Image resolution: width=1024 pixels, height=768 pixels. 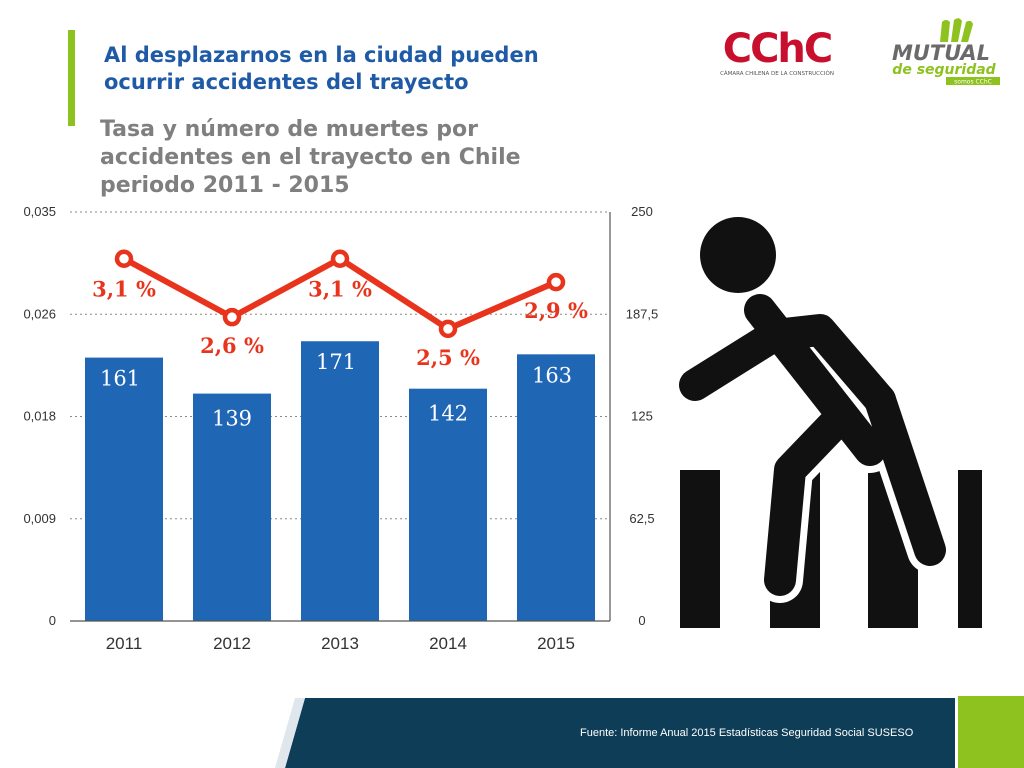 What do you see at coordinates (642, 211) in the screenshot?
I see `right-tick-label: 250` at bounding box center [642, 211].